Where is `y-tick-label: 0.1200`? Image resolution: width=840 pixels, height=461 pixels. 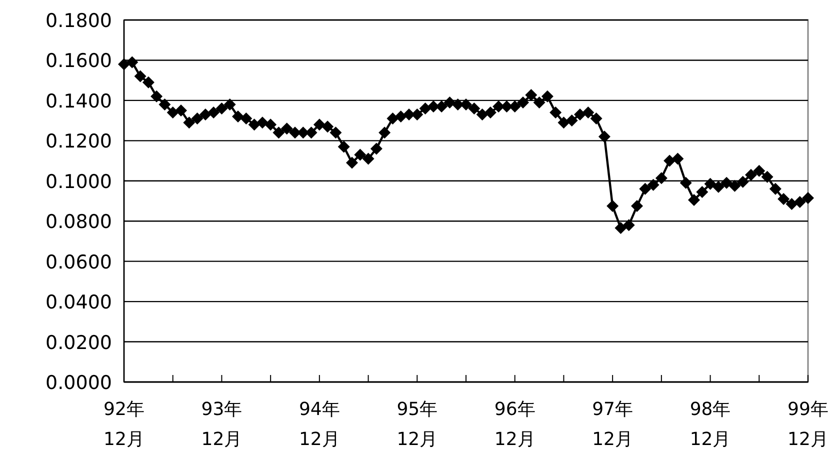 y-tick-label: 0.1200 is located at coordinates (79, 141).